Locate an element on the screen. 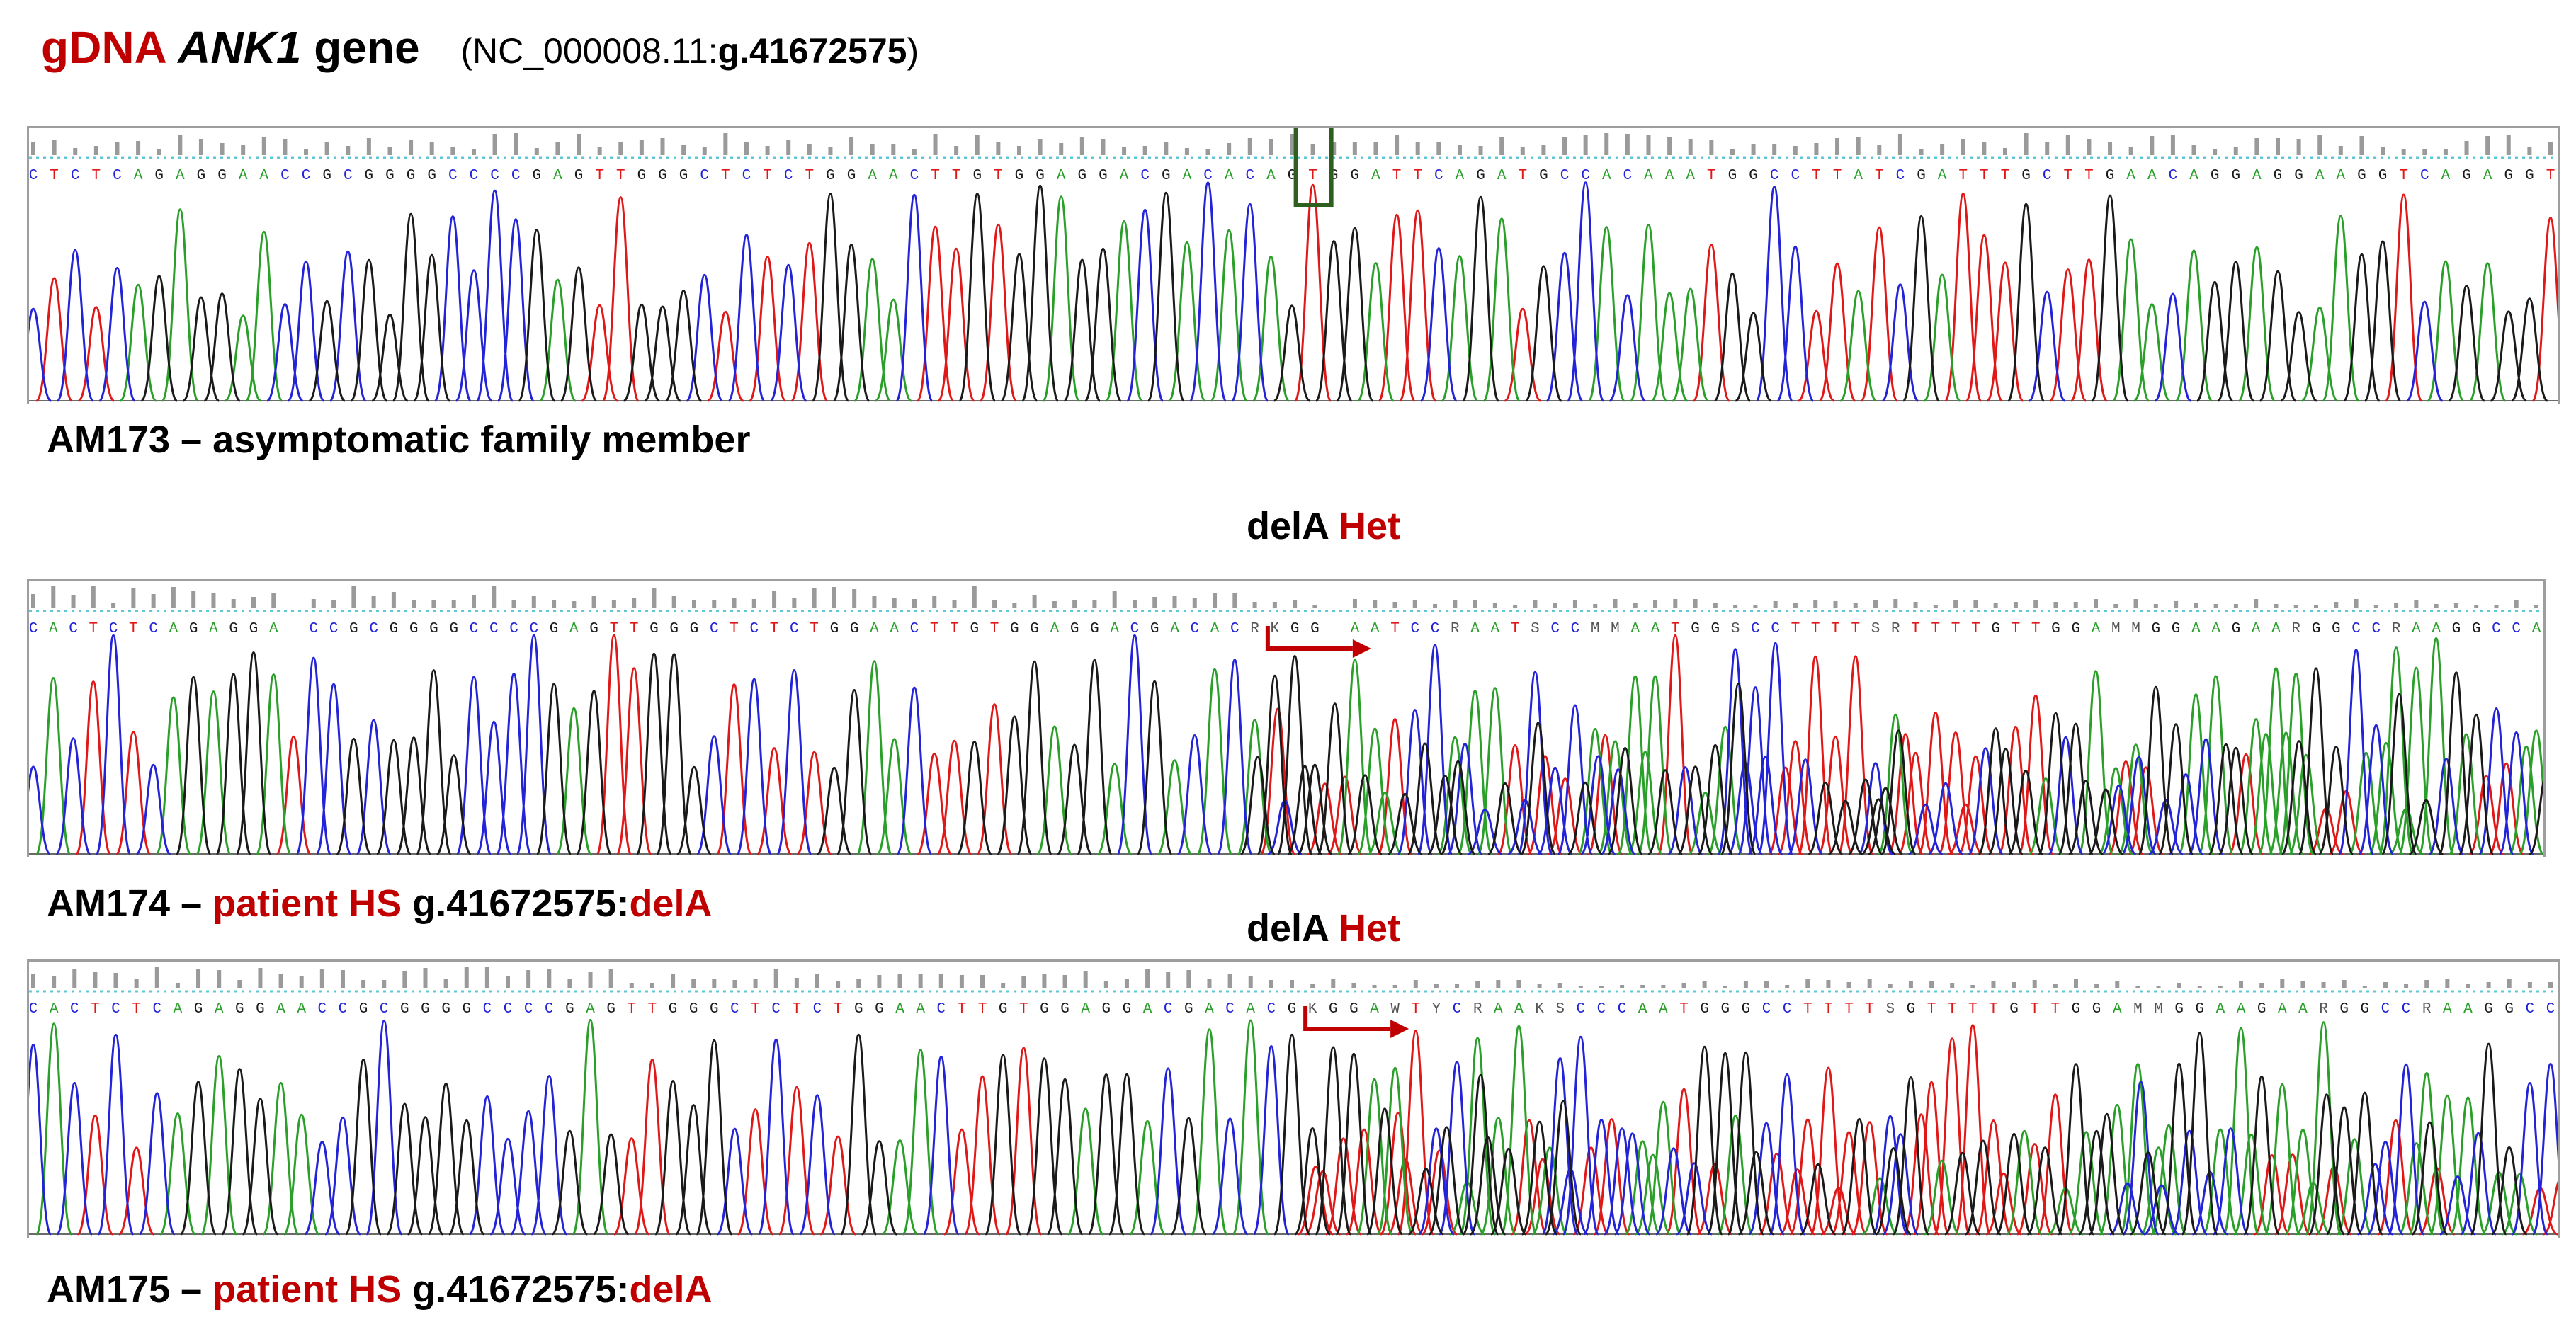  base-call: Y is located at coordinates (1436, 1009).